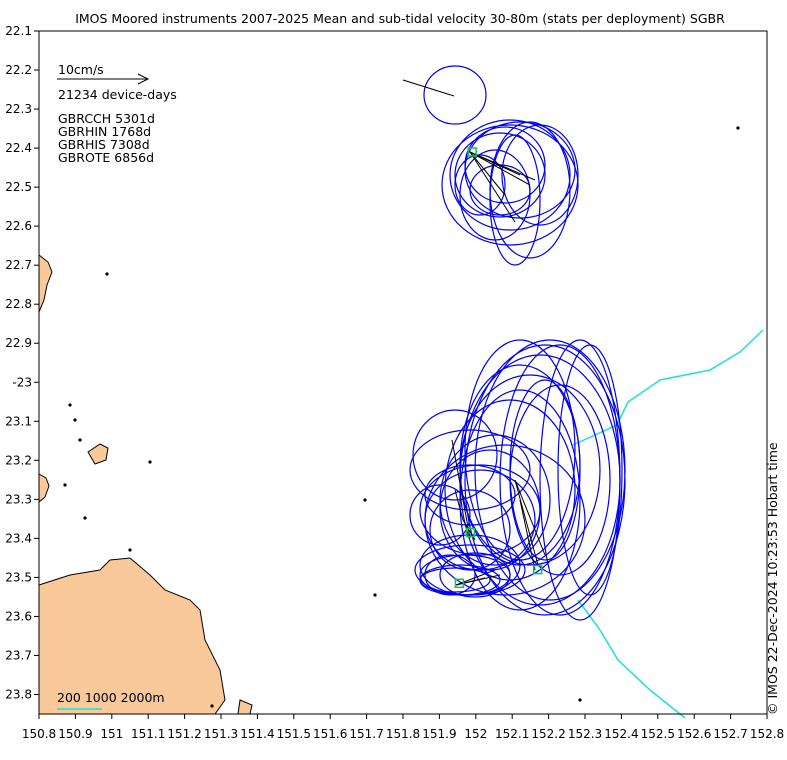  Describe the element at coordinates (403, 734) in the screenshot. I see `x-tick-label-10: 151.8` at that location.